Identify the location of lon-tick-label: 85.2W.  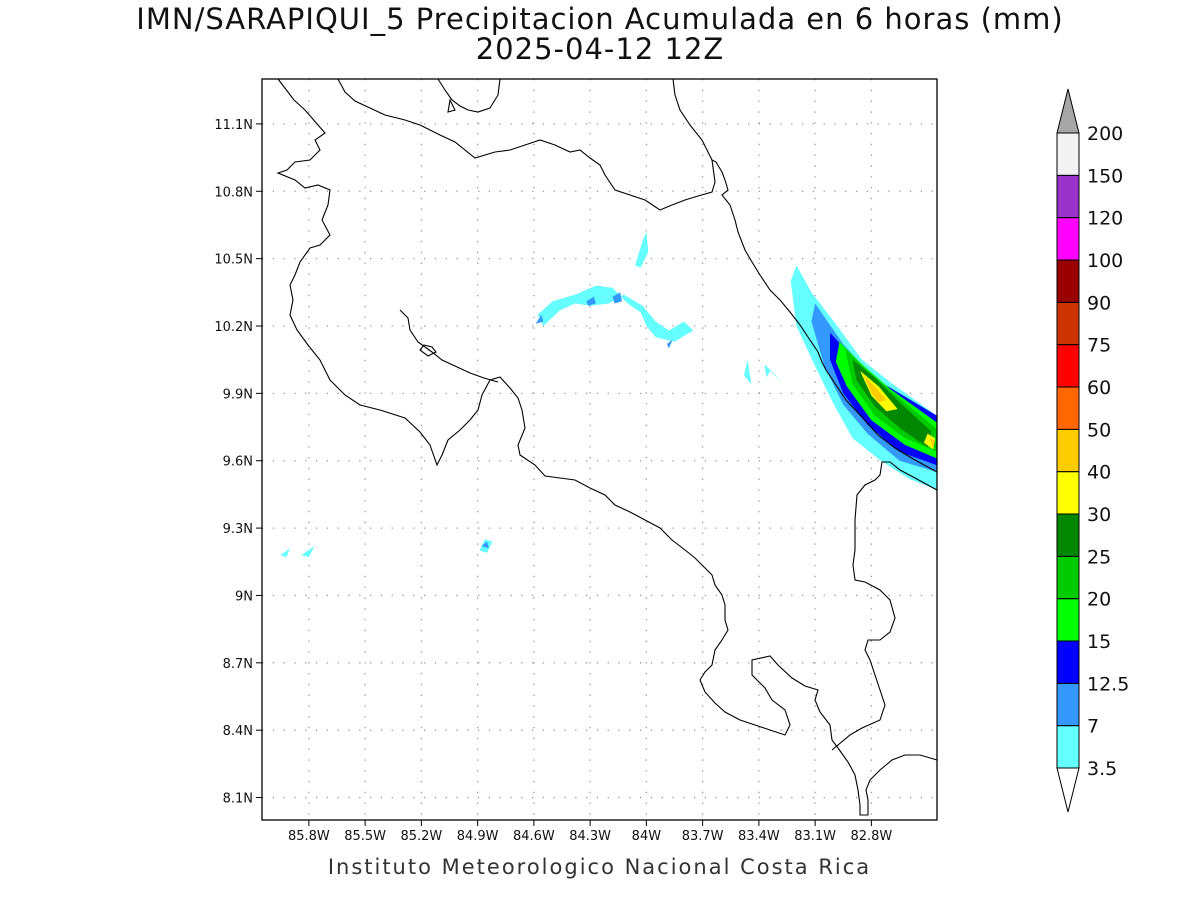
(421, 836).